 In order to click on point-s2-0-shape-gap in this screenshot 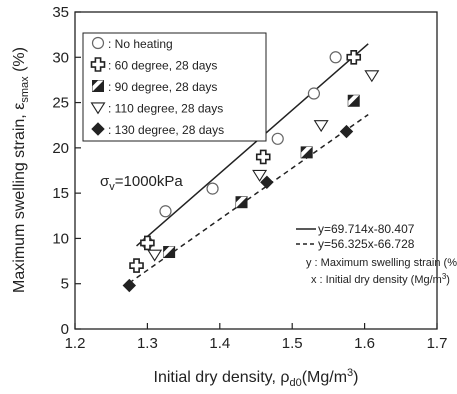, I will do `click(169, 252)`.